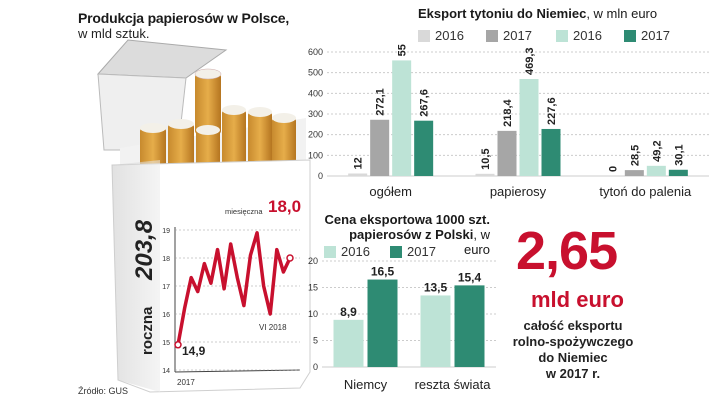 This screenshot has width=720, height=405. Describe the element at coordinates (573, 341) in the screenshot. I see `highlight-desc-line: rolno-spożywczego` at that location.